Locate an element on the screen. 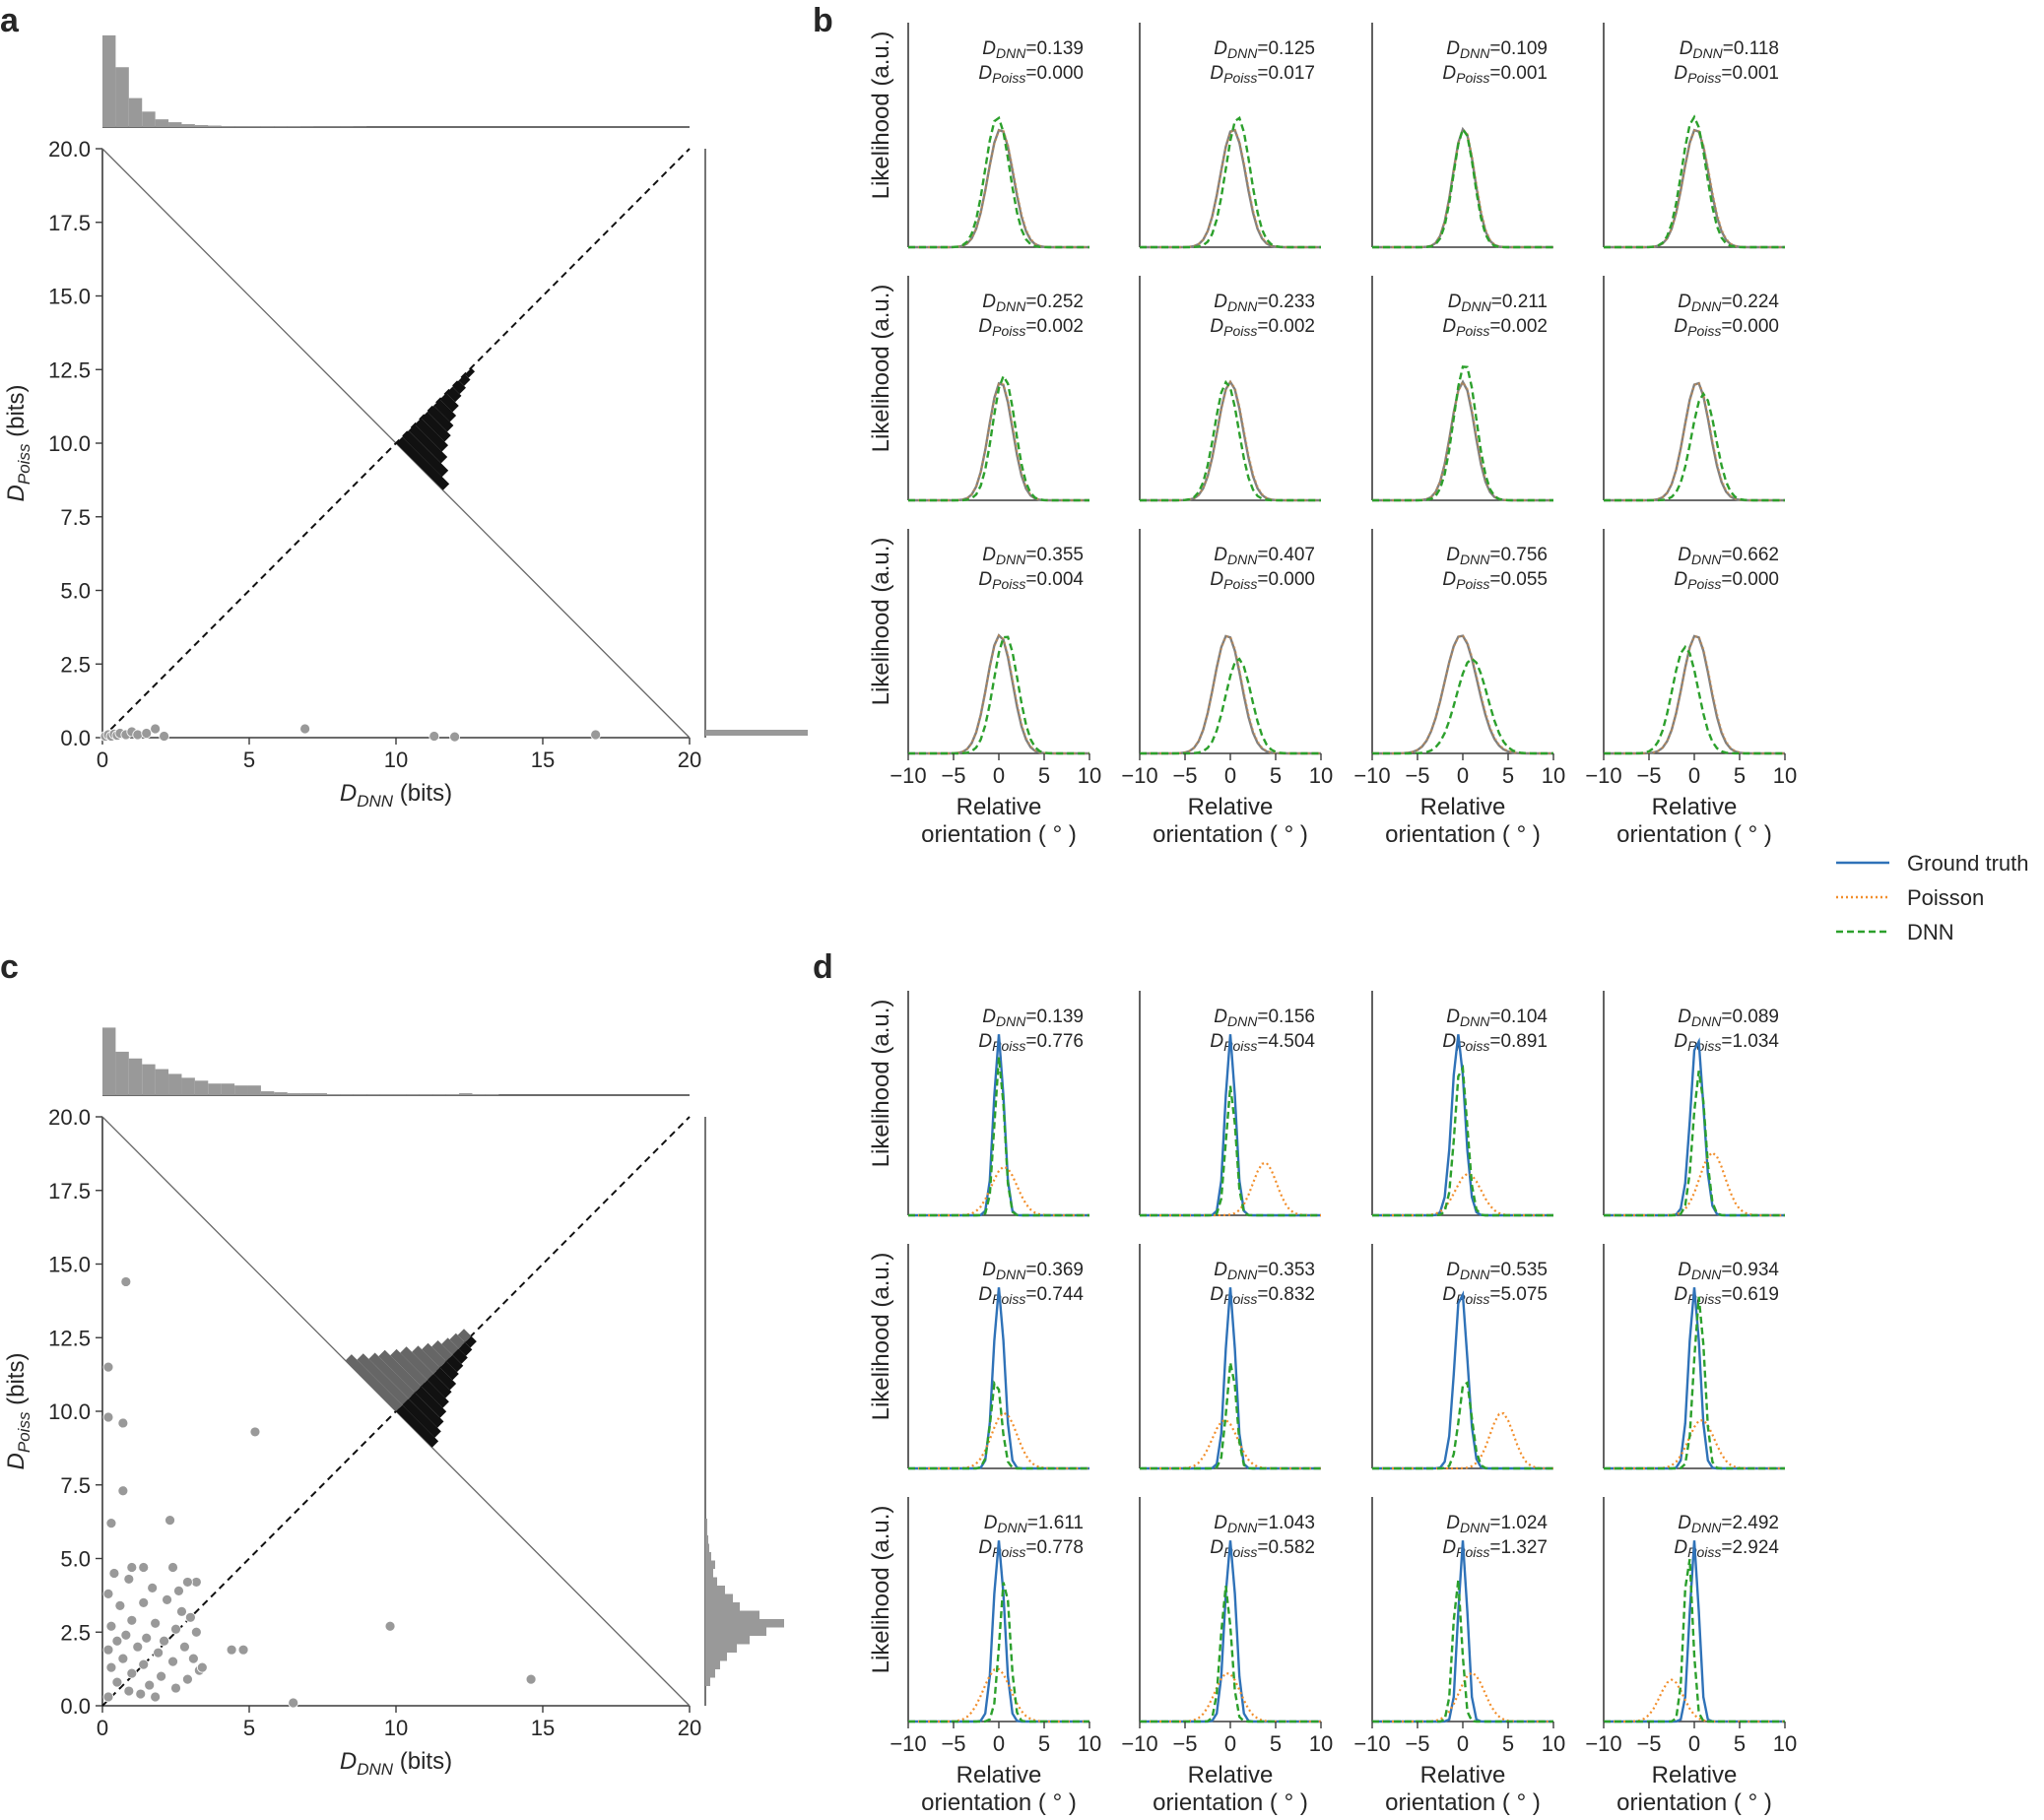 The width and height of the screenshot is (2044, 1820). annotation-d-dnn: DDNN=0.139 is located at coordinates (1033, 1018).